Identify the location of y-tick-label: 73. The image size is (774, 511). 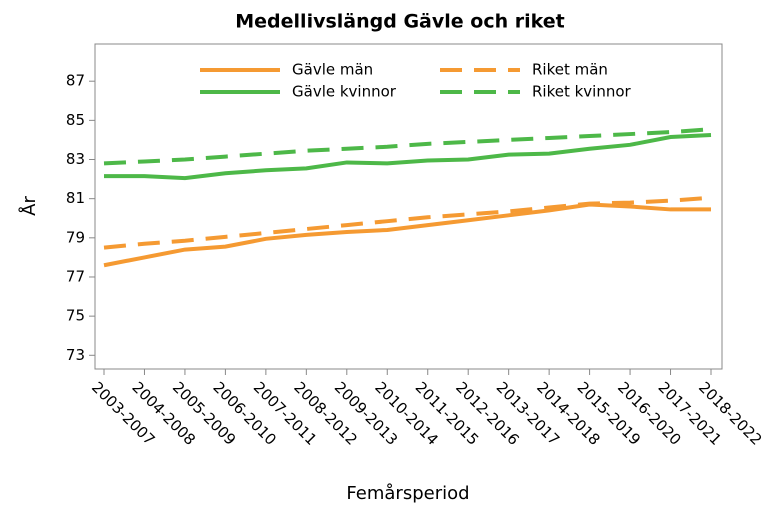
(75, 355).